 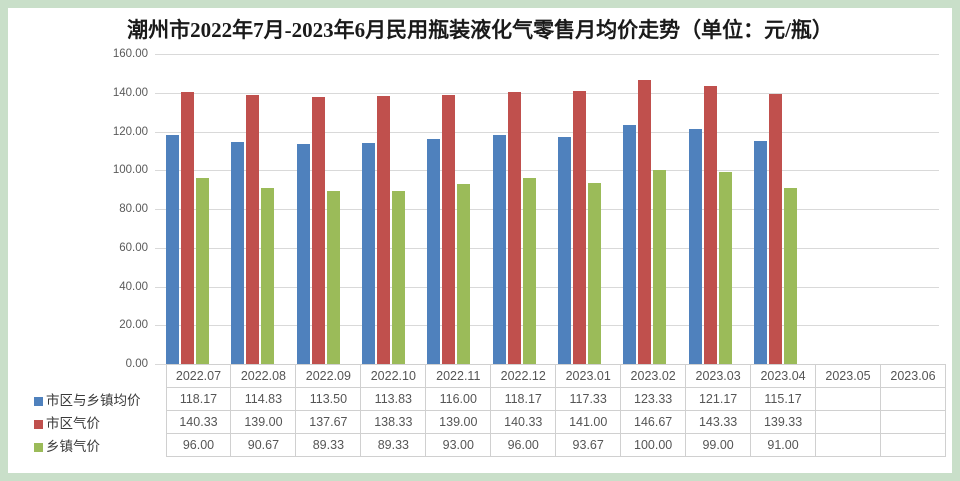 I want to click on table-cell: 143.33, so click(x=718, y=422).